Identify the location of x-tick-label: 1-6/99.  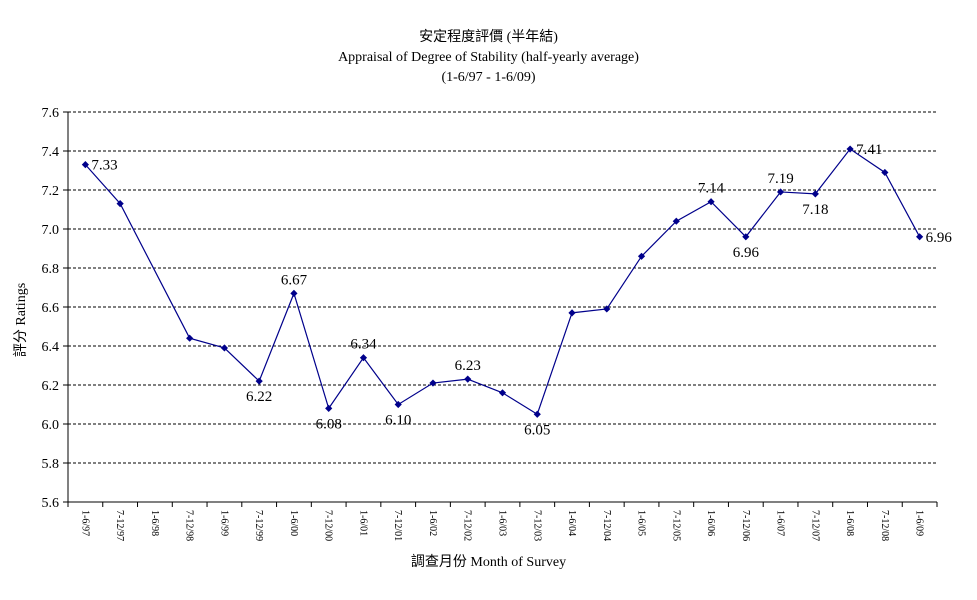
(223, 523).